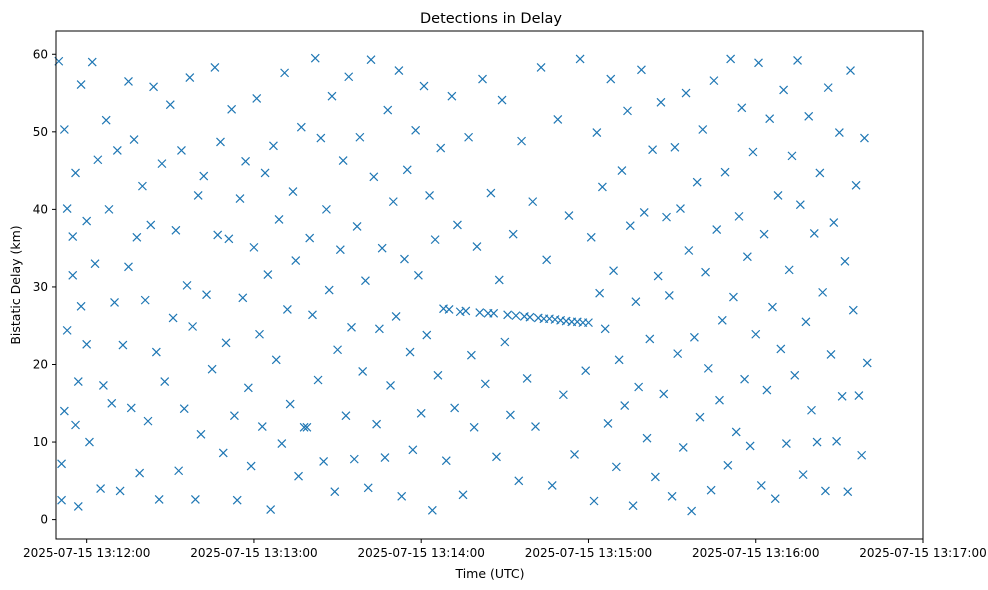  I want to click on x-tick-label: 2025-07-15 13:17:00, so click(922, 553).